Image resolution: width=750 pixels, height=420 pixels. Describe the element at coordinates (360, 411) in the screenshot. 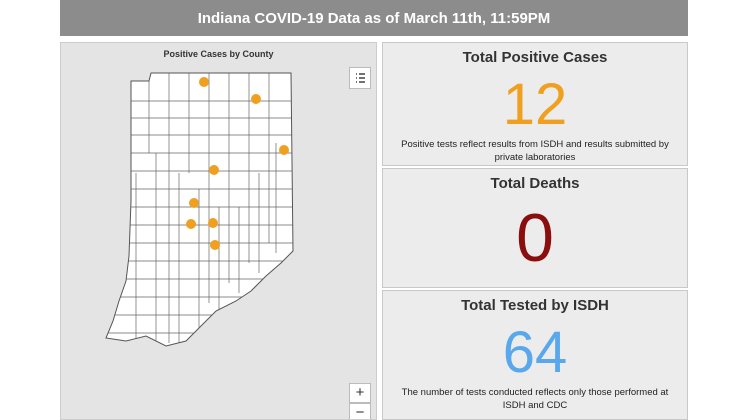

I see `zoom-out: −` at that location.